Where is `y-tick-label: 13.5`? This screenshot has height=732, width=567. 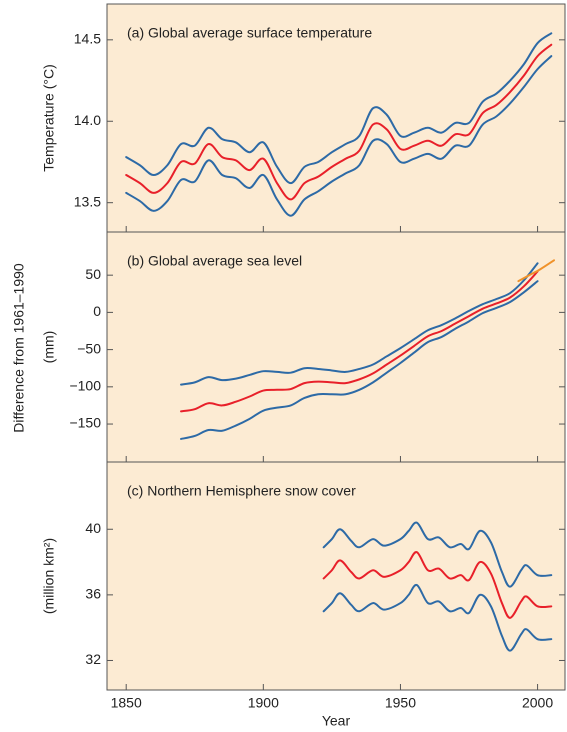 y-tick-label: 13.5 is located at coordinates (87, 201).